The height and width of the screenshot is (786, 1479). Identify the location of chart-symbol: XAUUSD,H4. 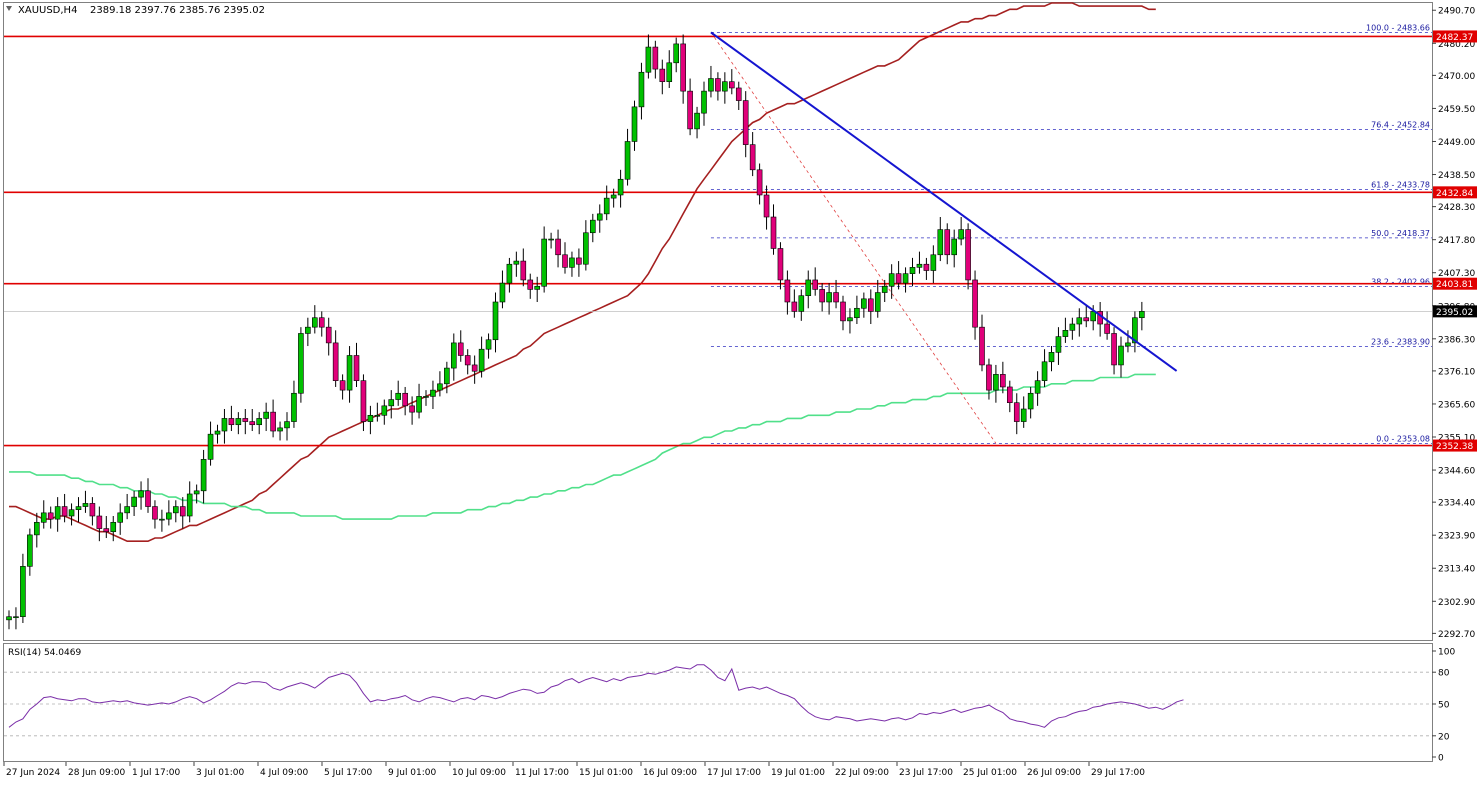
(47, 10).